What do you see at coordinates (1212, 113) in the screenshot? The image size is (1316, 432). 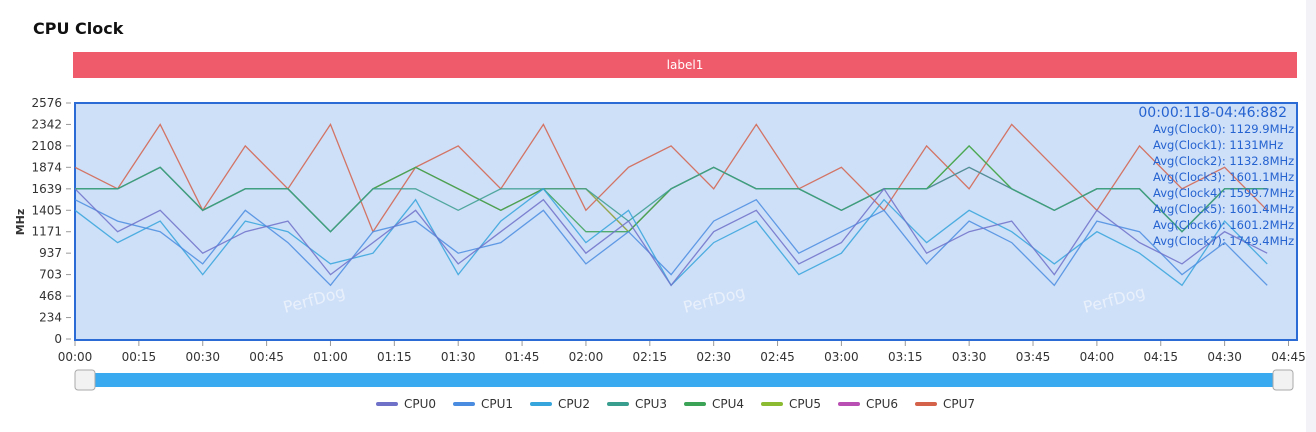 I see `time-range: 00:00:118-04:46:882` at bounding box center [1212, 113].